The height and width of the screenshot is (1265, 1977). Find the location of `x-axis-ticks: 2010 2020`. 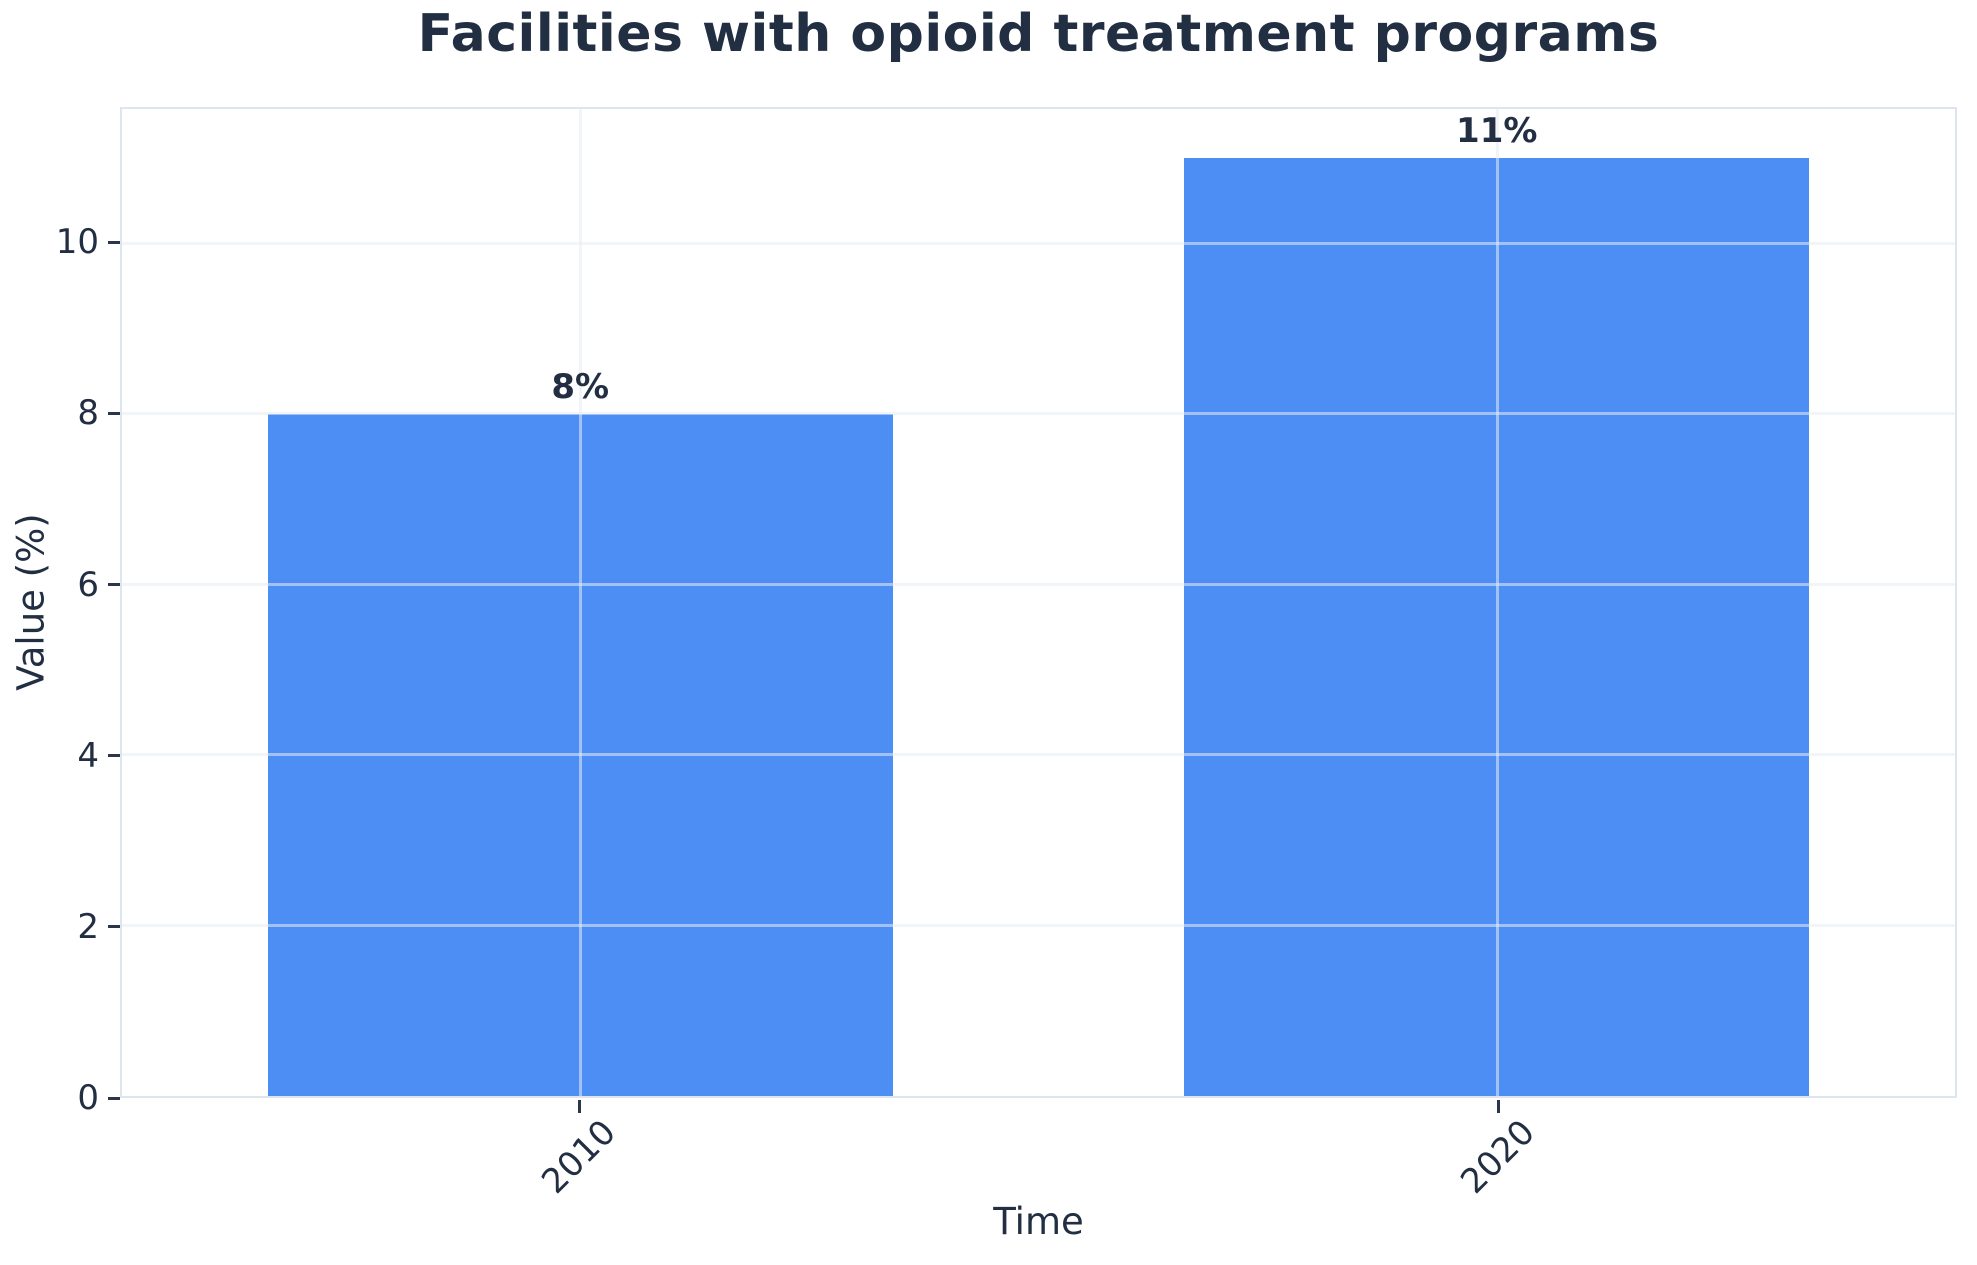

x-axis-ticks: 2010 2020 is located at coordinates (1038, 1163).